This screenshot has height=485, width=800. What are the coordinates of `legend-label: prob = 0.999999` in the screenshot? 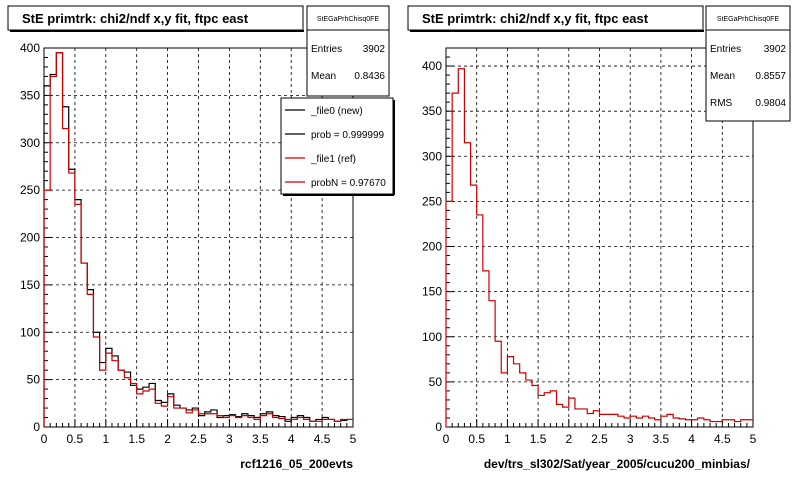 It's located at (348, 135).